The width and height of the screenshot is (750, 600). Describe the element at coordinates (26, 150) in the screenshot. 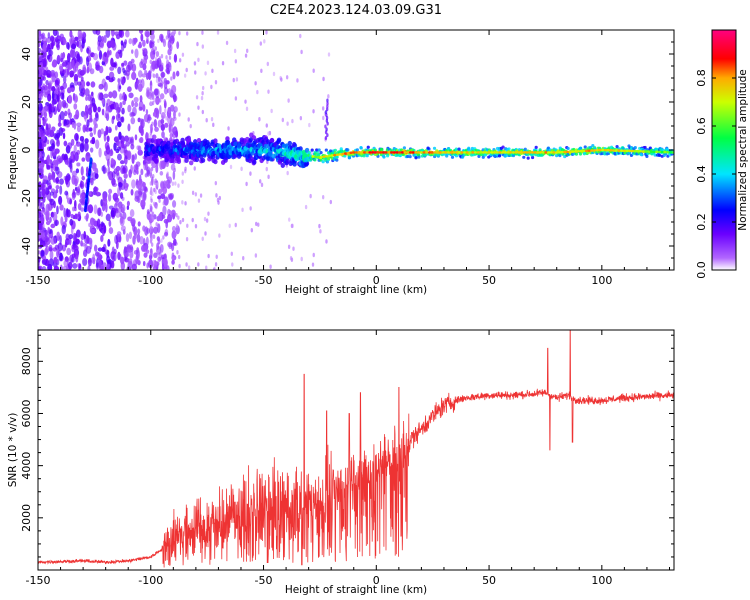

I see `spectrogram-ytick-label: 0` at that location.